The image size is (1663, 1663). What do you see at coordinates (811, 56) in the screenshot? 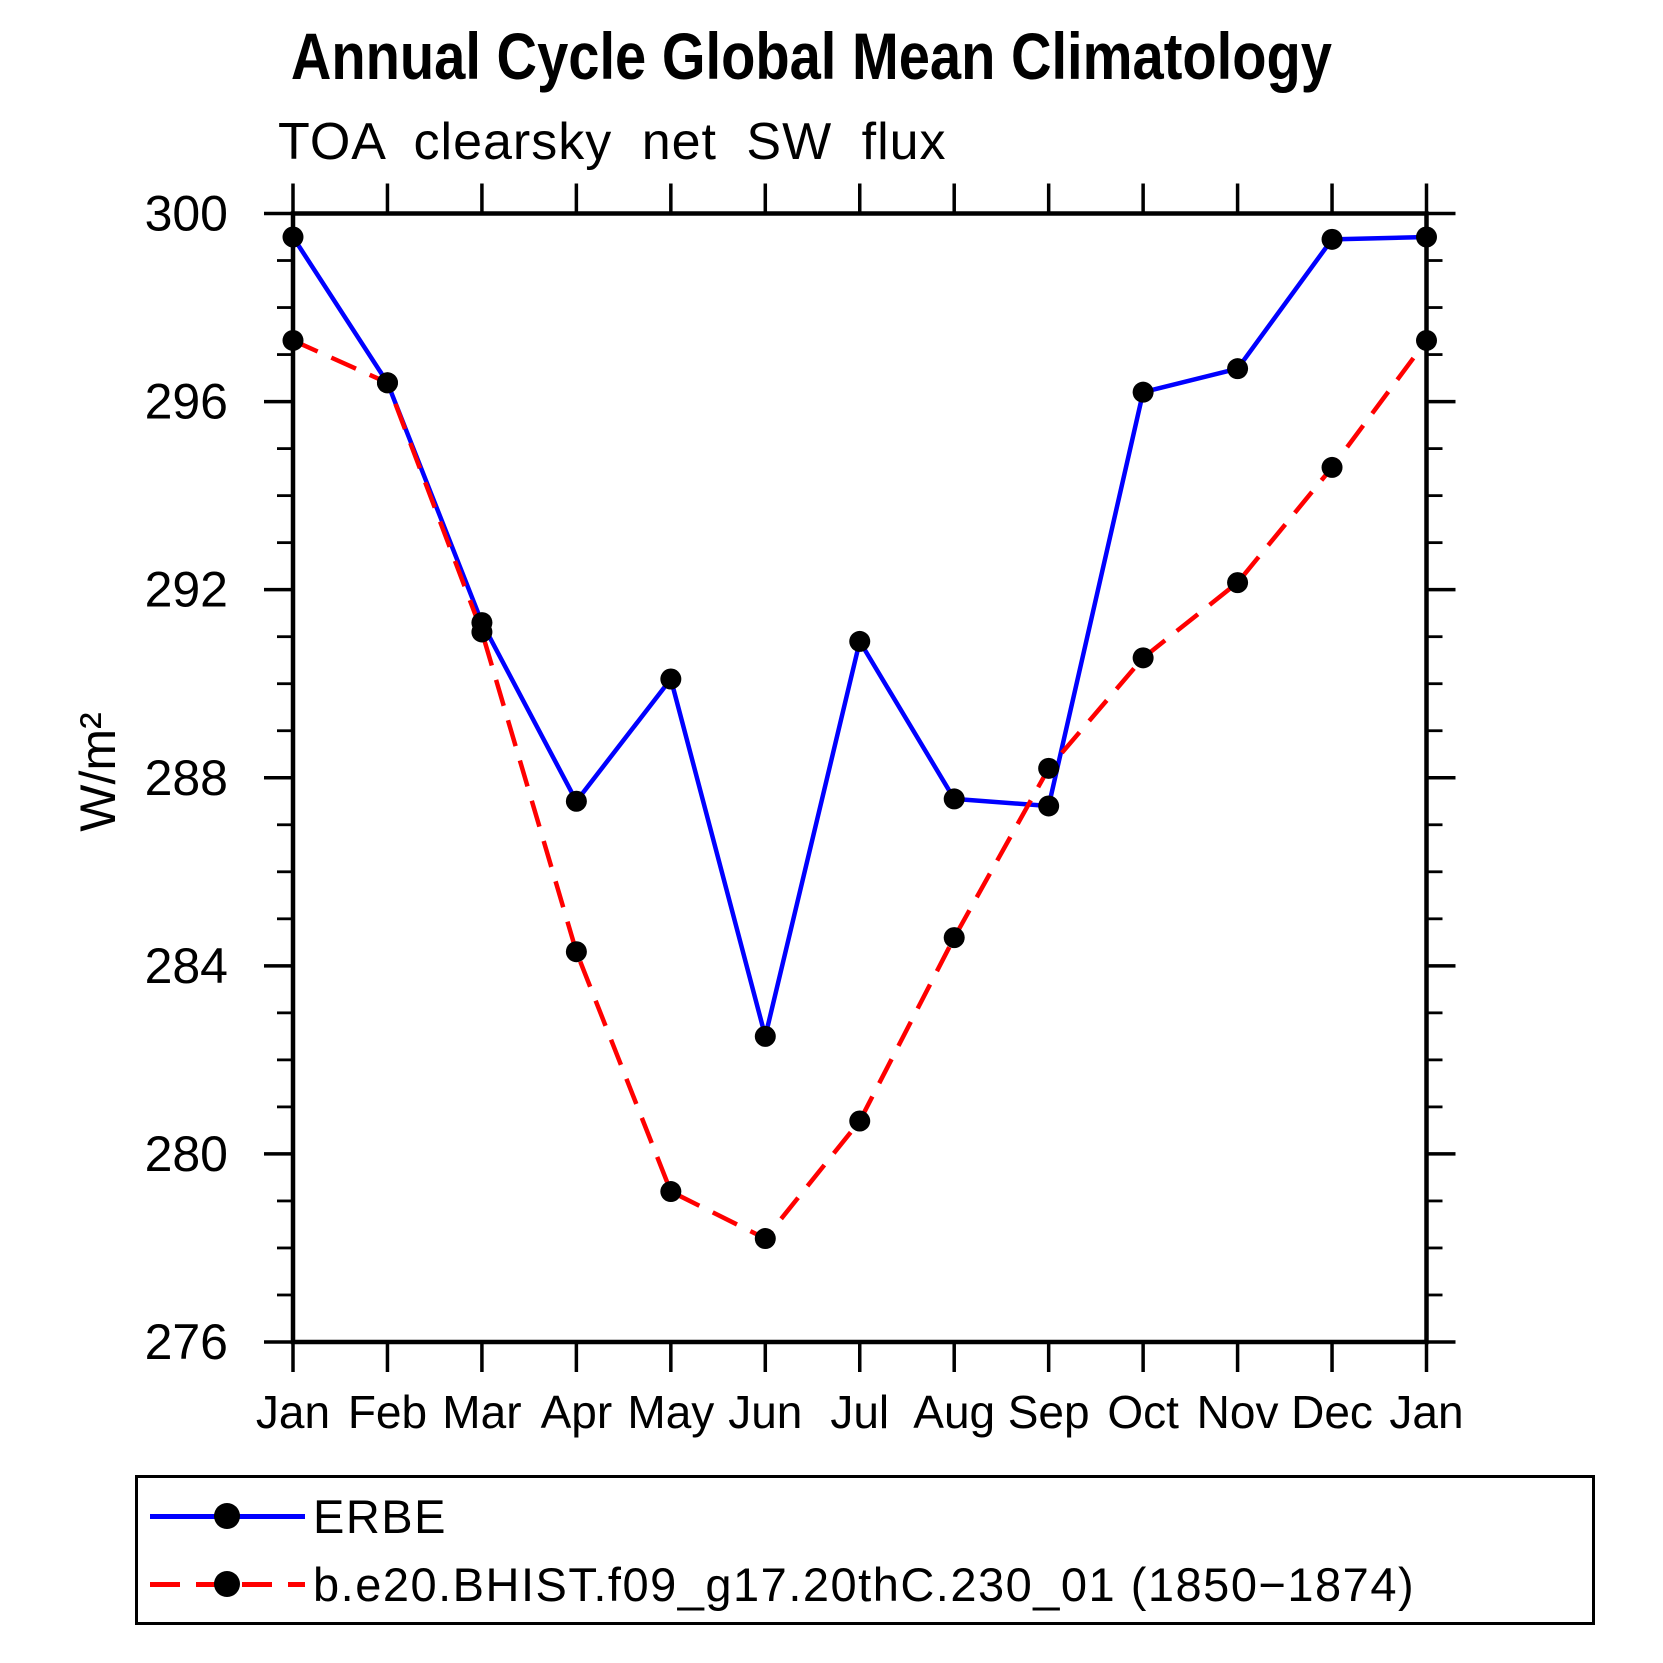
I see `chart-title-text: Annual Cycle Global Mean Climatology` at bounding box center [811, 56].